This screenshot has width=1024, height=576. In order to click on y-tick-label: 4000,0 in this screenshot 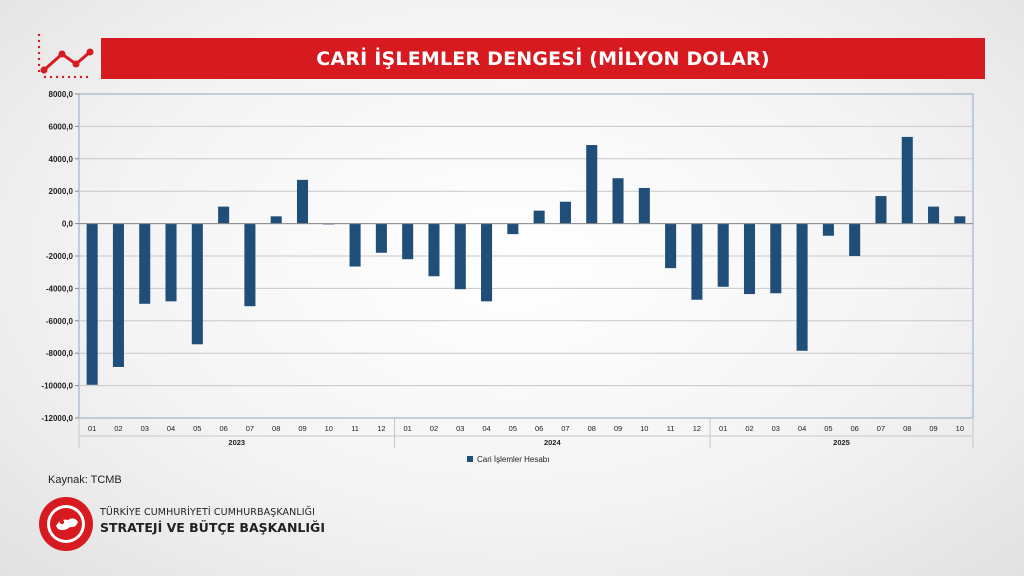, I will do `click(61, 159)`.